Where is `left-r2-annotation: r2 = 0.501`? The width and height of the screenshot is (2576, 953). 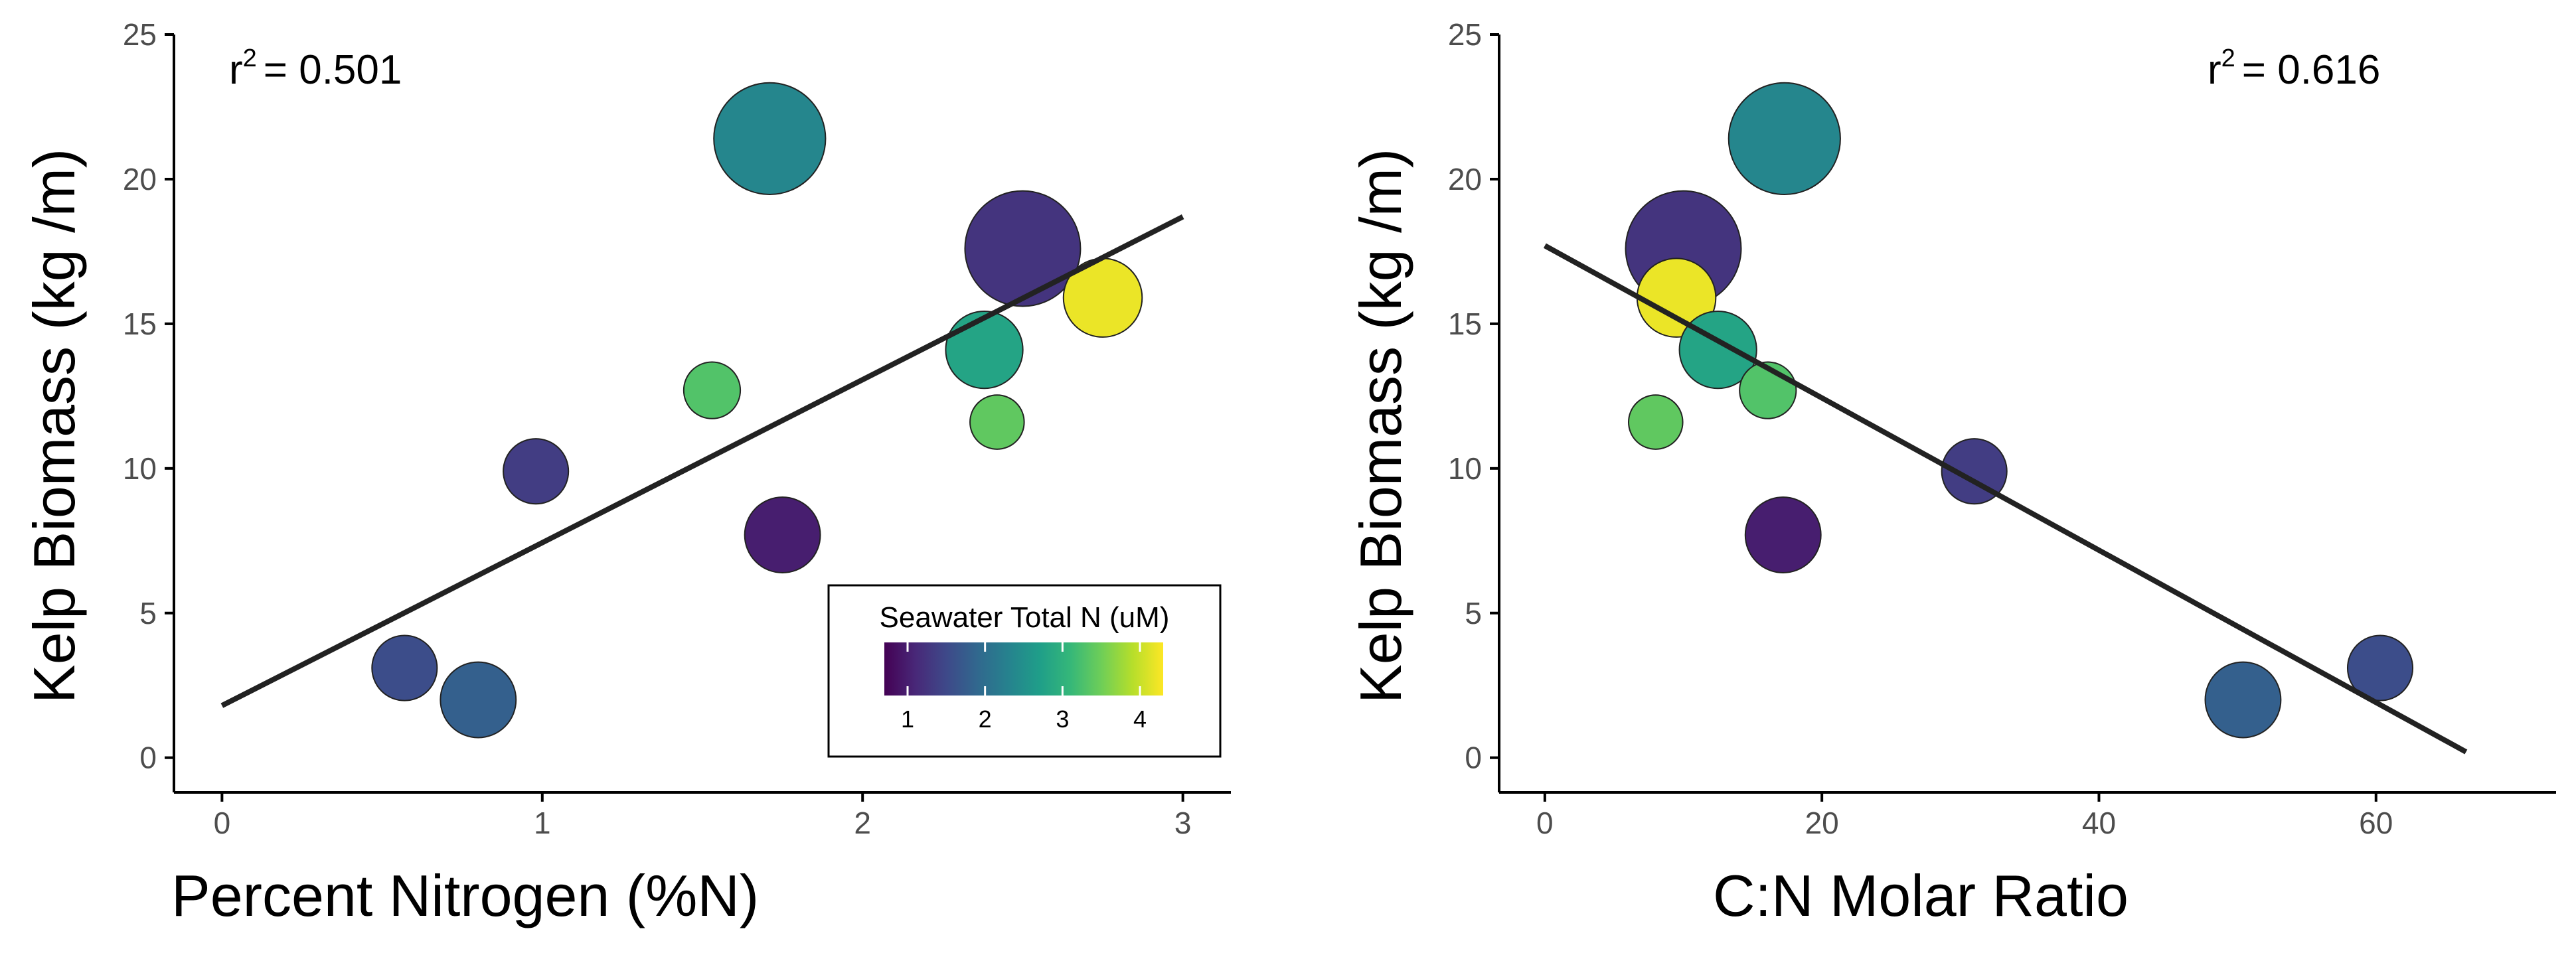 left-r2-annotation: r2 = 0.501 is located at coordinates (315, 68).